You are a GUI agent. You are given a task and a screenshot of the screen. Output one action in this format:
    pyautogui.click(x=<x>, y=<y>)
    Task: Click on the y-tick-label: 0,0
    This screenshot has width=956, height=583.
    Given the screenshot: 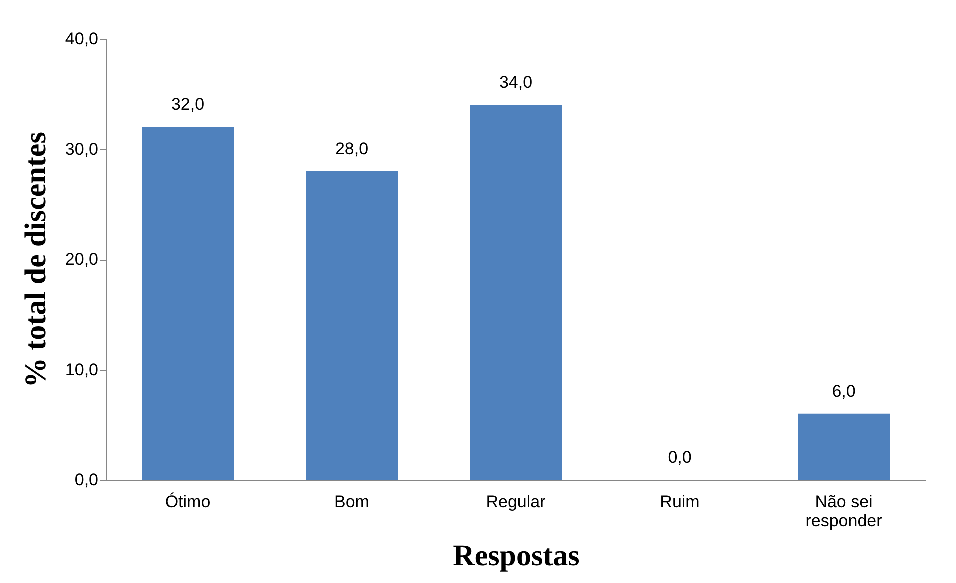 What is the action you would take?
    pyautogui.click(x=86, y=480)
    